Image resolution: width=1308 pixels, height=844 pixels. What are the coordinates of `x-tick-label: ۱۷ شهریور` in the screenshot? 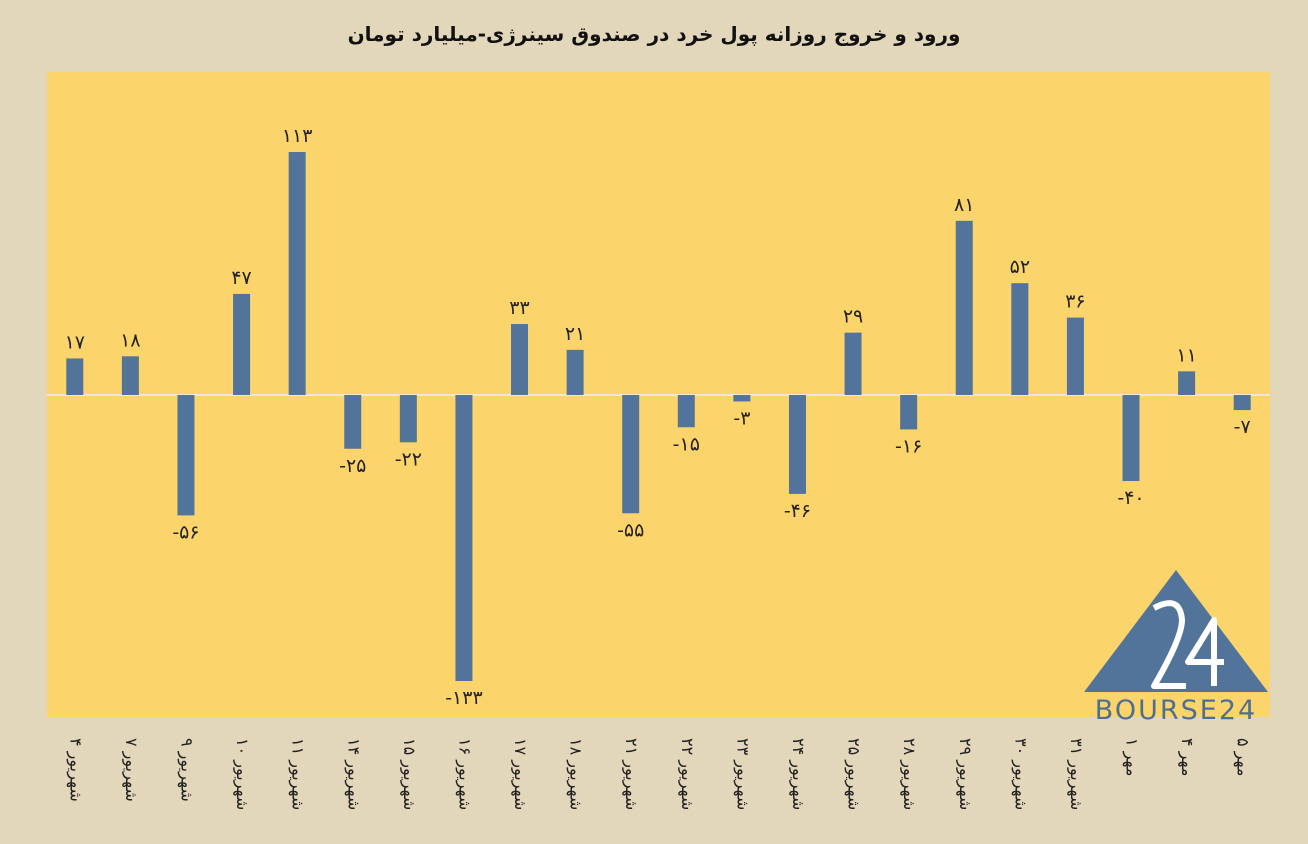 It's located at (520, 774).